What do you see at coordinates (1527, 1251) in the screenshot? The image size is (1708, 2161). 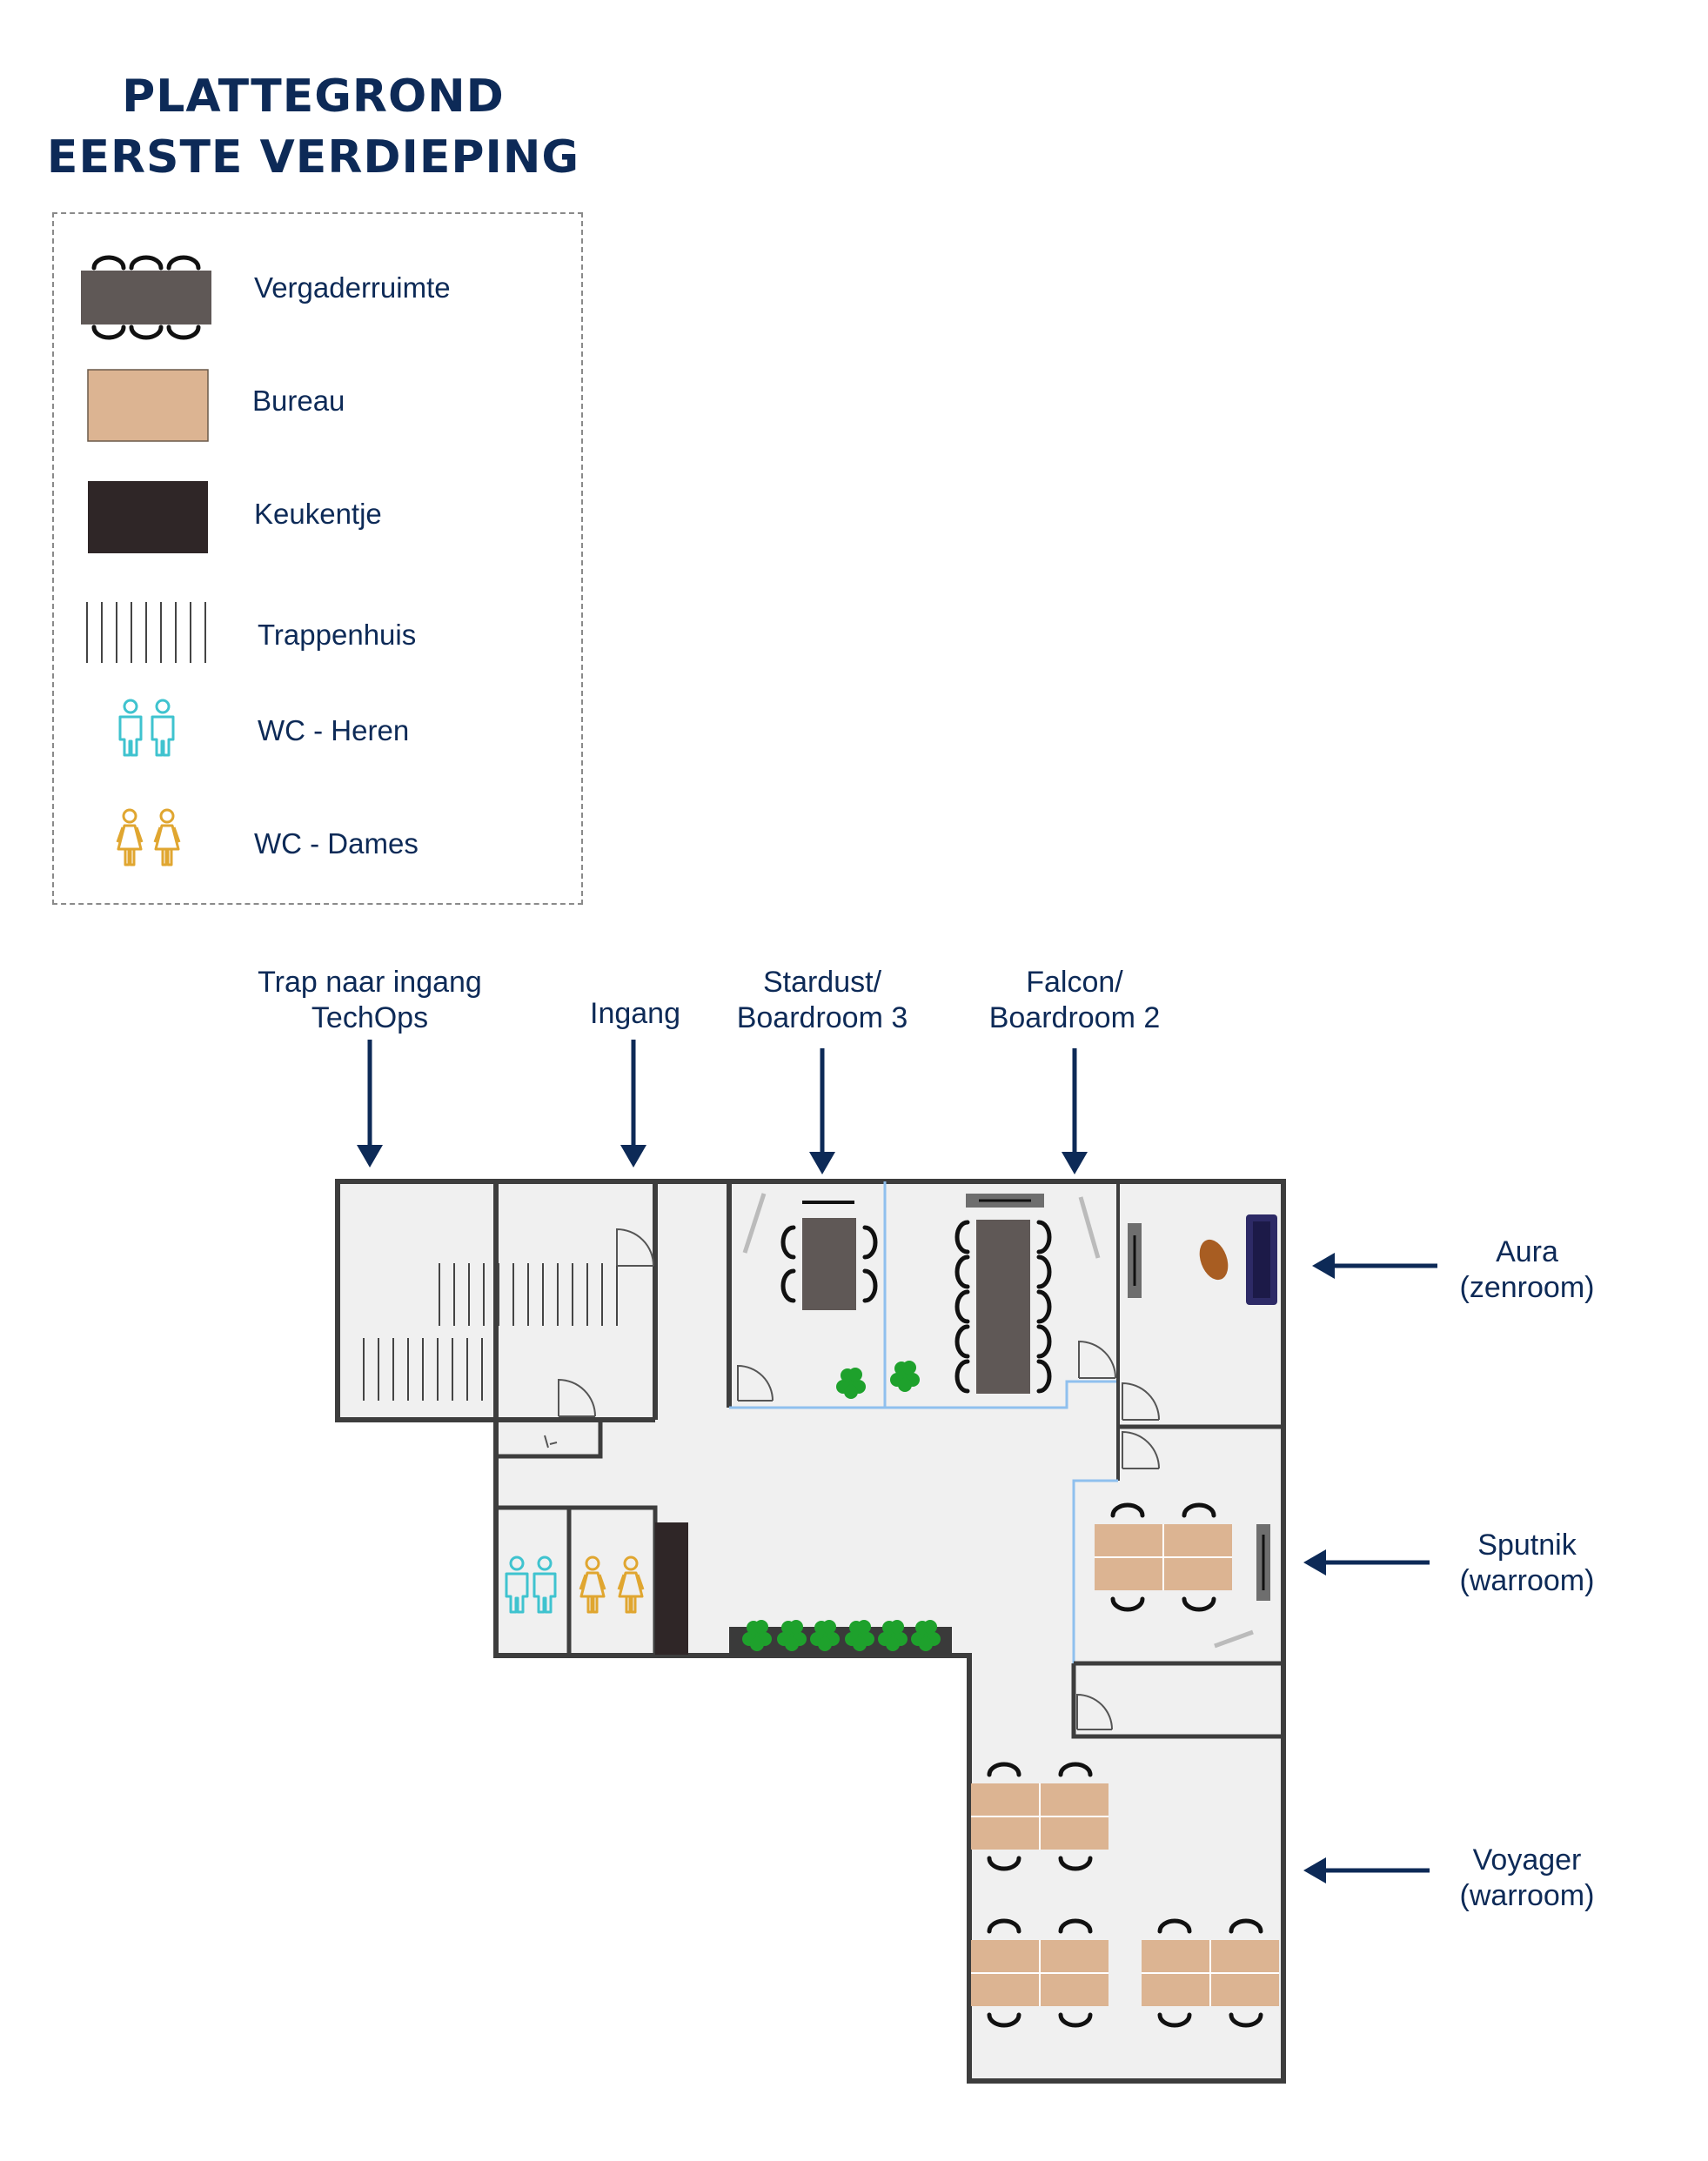 I see `callout-aura-line1: Aura` at bounding box center [1527, 1251].